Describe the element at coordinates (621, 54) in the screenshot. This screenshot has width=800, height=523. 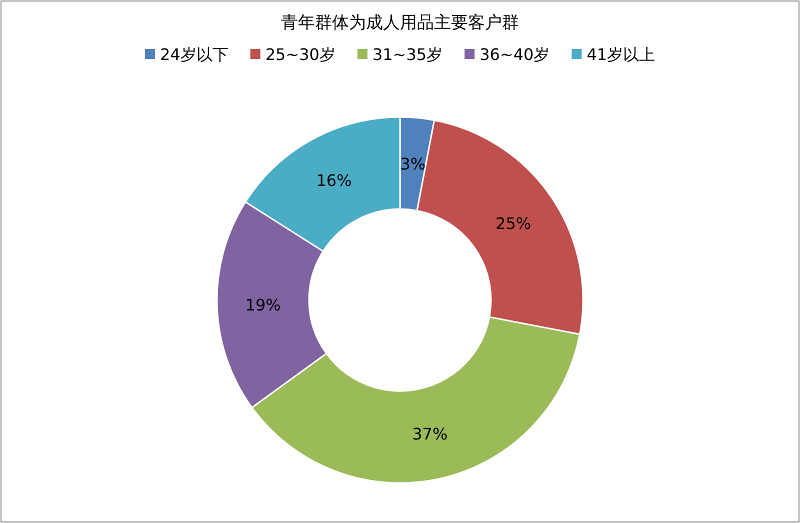
I see `legend-label: 41岁以上` at that location.